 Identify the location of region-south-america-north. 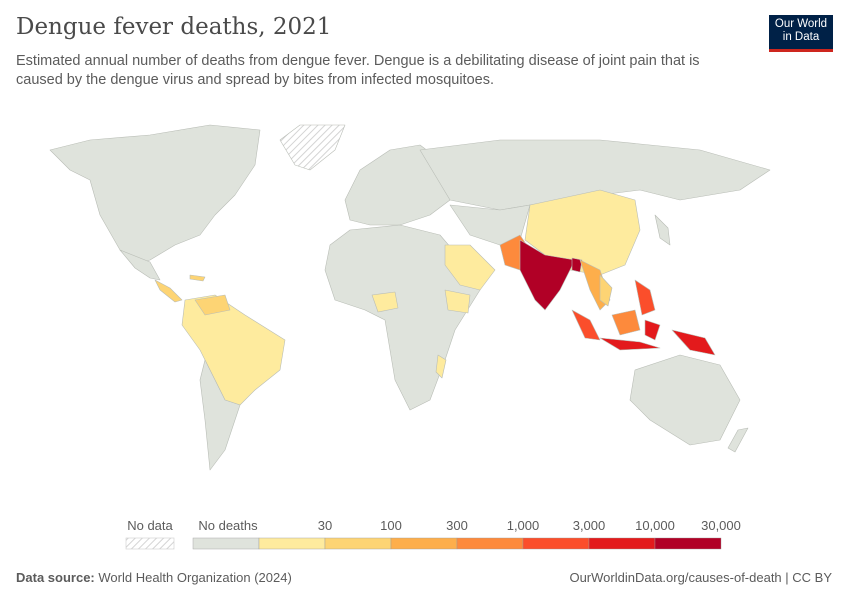
(233, 350).